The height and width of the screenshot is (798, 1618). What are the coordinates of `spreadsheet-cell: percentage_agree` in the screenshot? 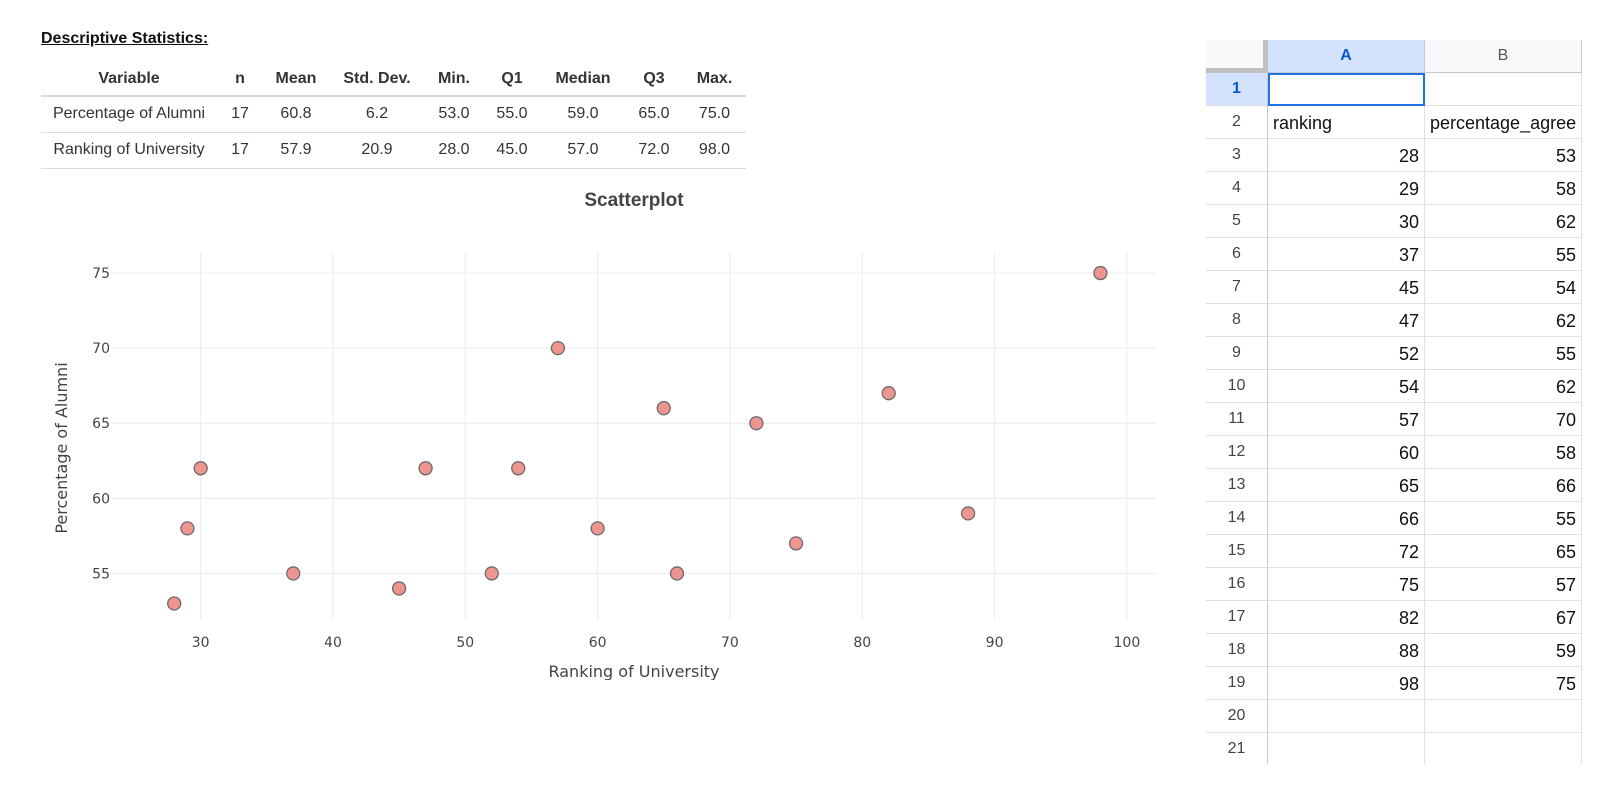 It's located at (1503, 122).